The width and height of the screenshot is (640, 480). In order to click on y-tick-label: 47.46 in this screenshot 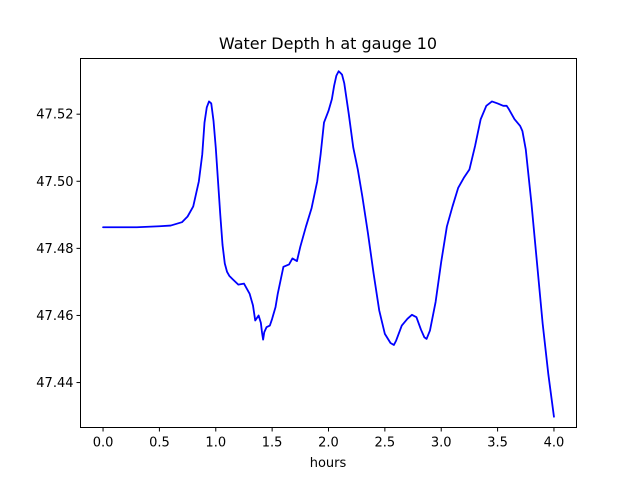, I will do `click(54, 316)`.